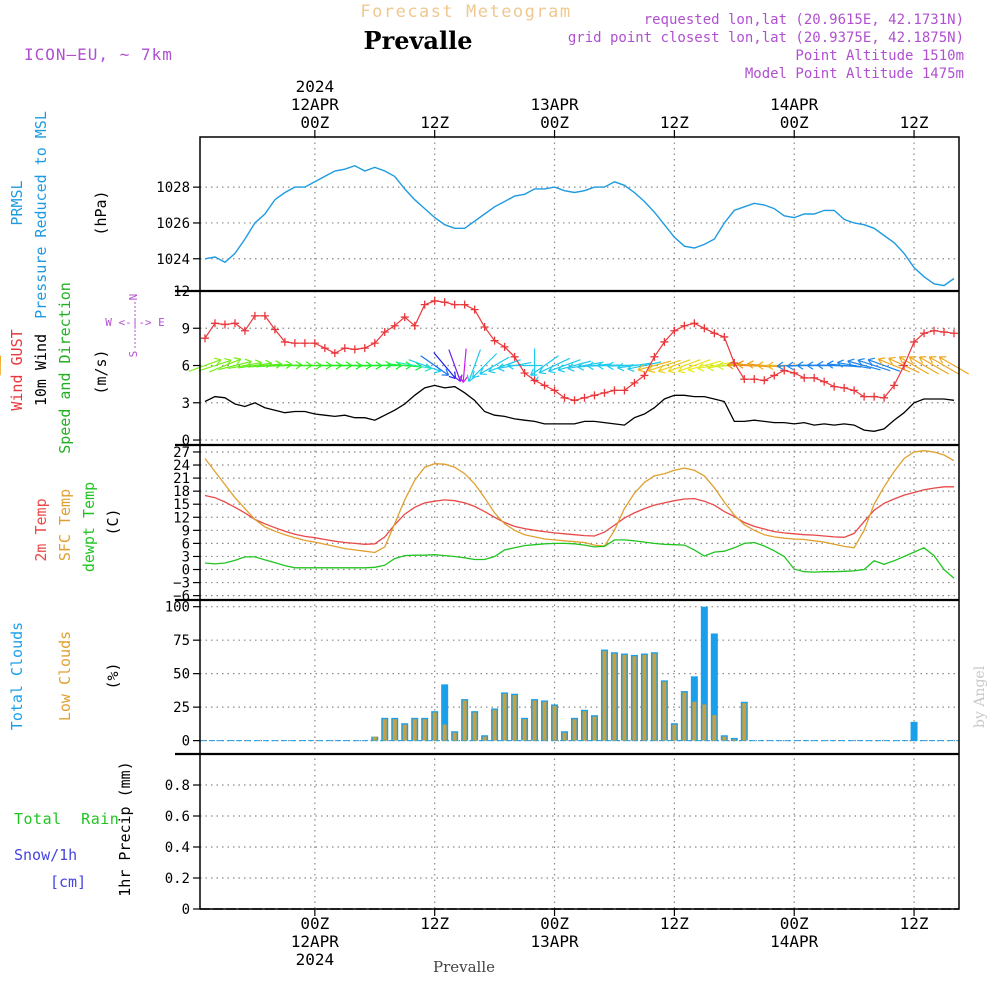  Describe the element at coordinates (181, 518) in the screenshot. I see `y-tick-label: 12` at that location.